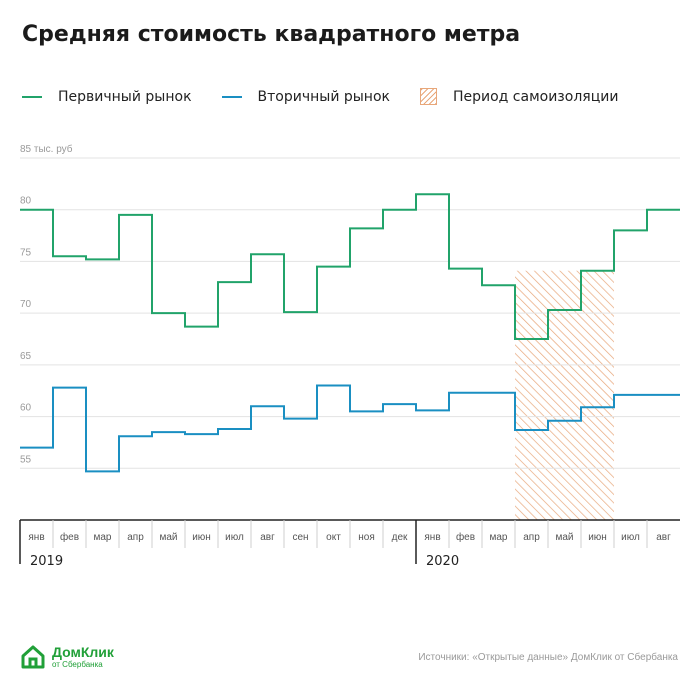 This screenshot has width=700, height=700. I want to click on domclick-logo: ДомКлик от Сбербанка, so click(67, 657).